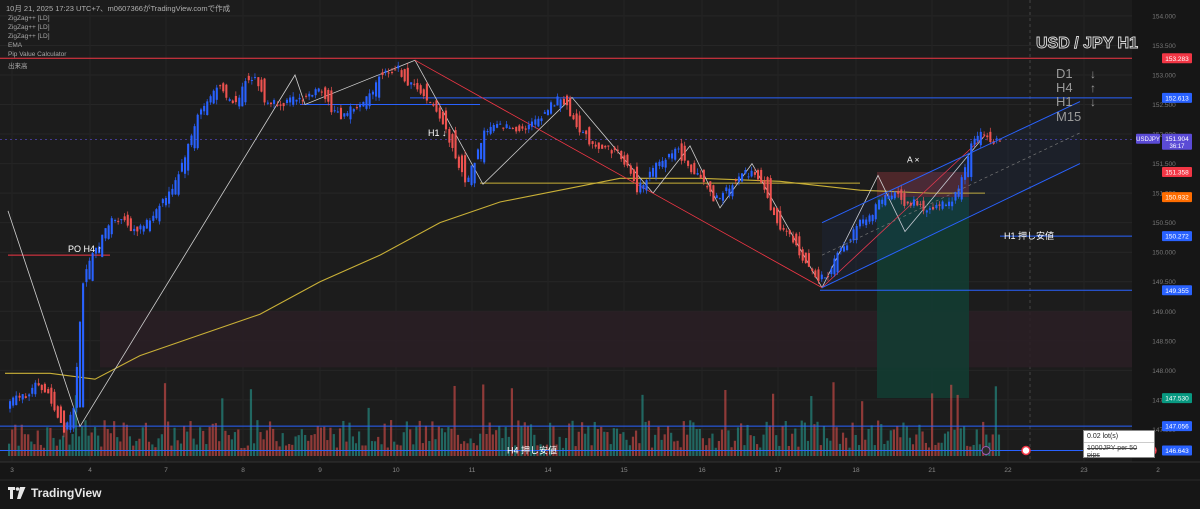 This screenshot has width=1200, height=509. What do you see at coordinates (1177, 198) in the screenshot?
I see `price-label-text: 150.932` at bounding box center [1177, 198].